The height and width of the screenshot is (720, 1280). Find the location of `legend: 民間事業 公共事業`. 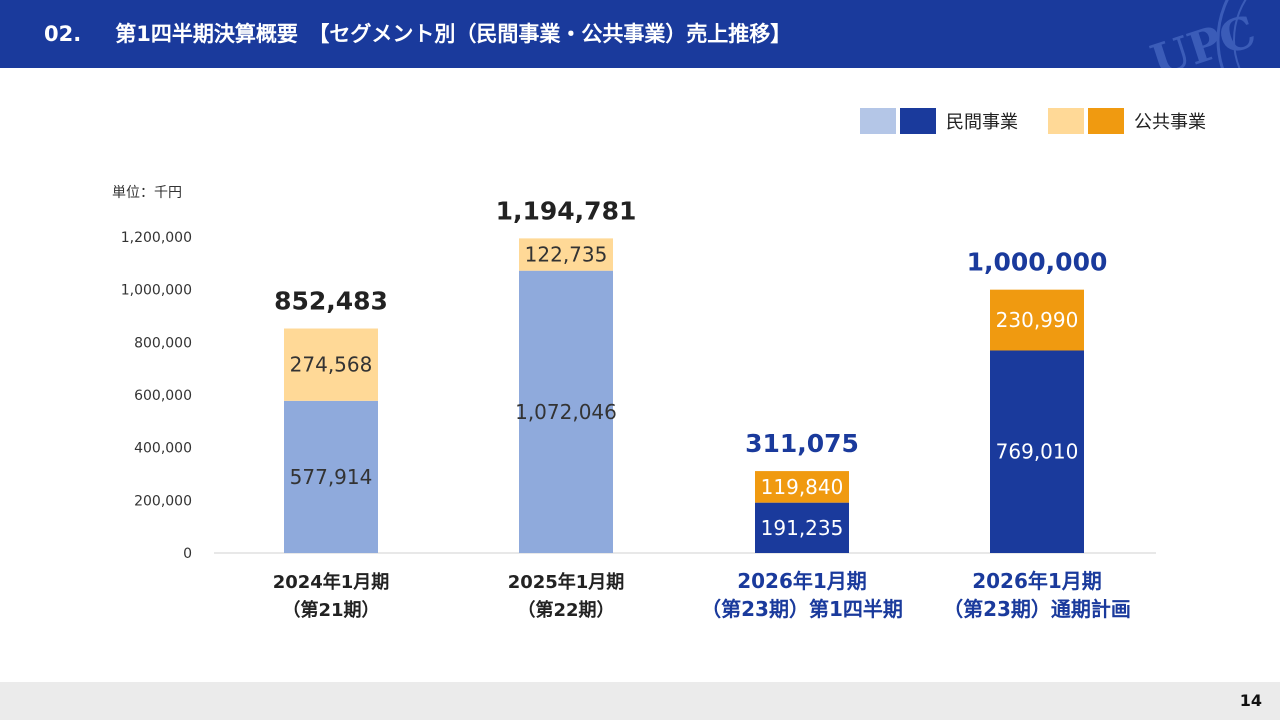

legend: 民間事業 公共事業 is located at coordinates (1033, 121).